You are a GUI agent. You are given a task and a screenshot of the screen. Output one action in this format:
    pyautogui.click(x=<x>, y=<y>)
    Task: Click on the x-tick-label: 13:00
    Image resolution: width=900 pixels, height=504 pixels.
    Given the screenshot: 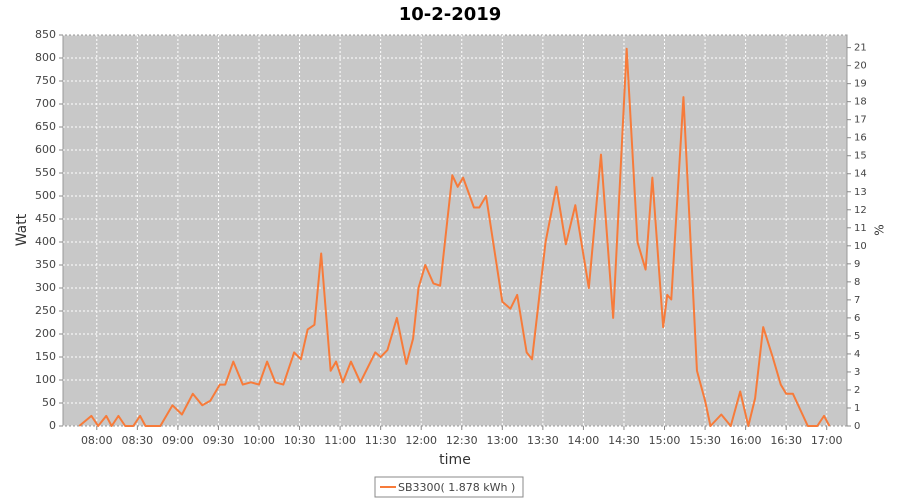 What is the action you would take?
    pyautogui.click(x=502, y=440)
    